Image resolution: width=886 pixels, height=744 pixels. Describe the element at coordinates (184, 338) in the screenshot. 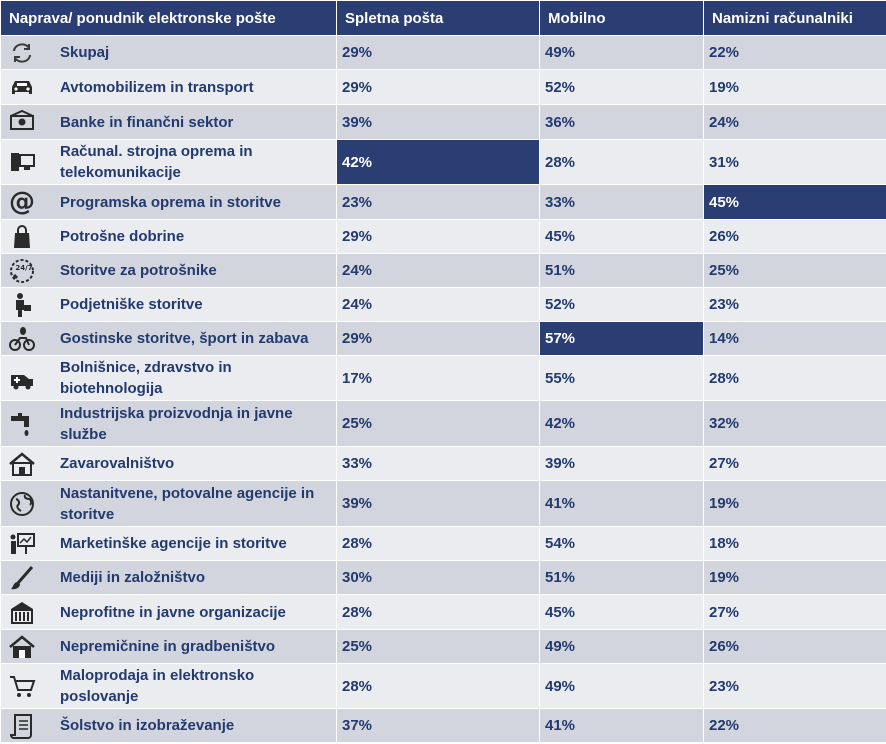

I see `sector-label: Gostinske storitve, šport in zabava` at that location.